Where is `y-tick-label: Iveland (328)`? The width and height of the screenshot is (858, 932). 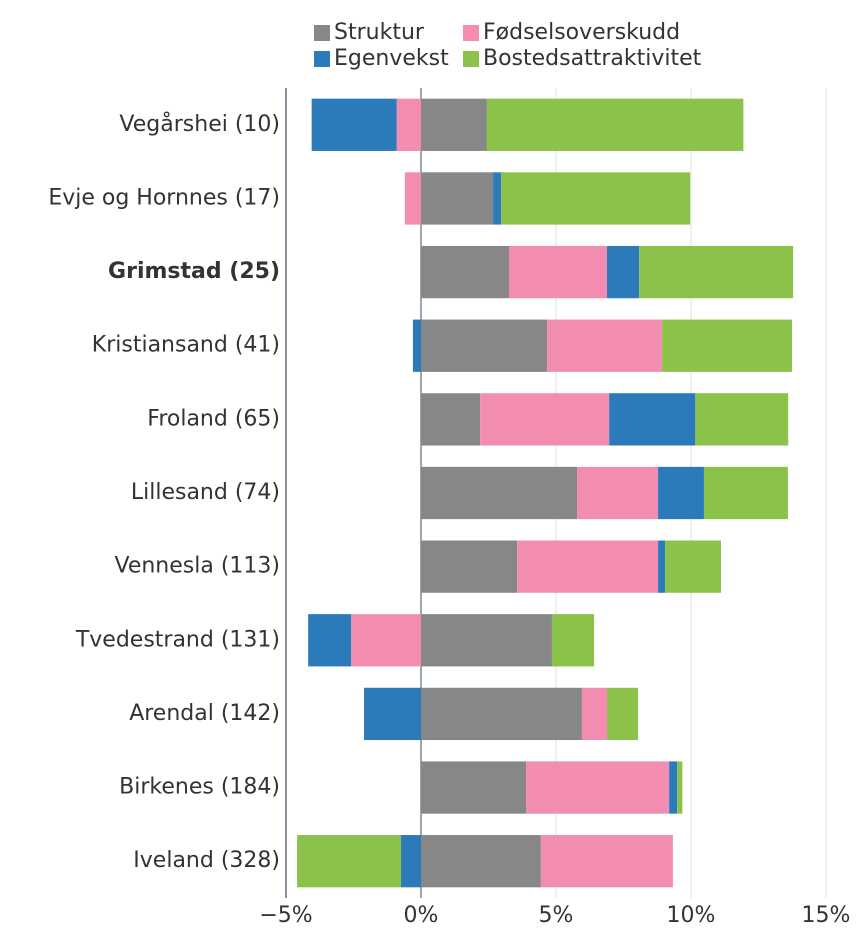 y-tick-label: Iveland (328) is located at coordinates (206, 860).